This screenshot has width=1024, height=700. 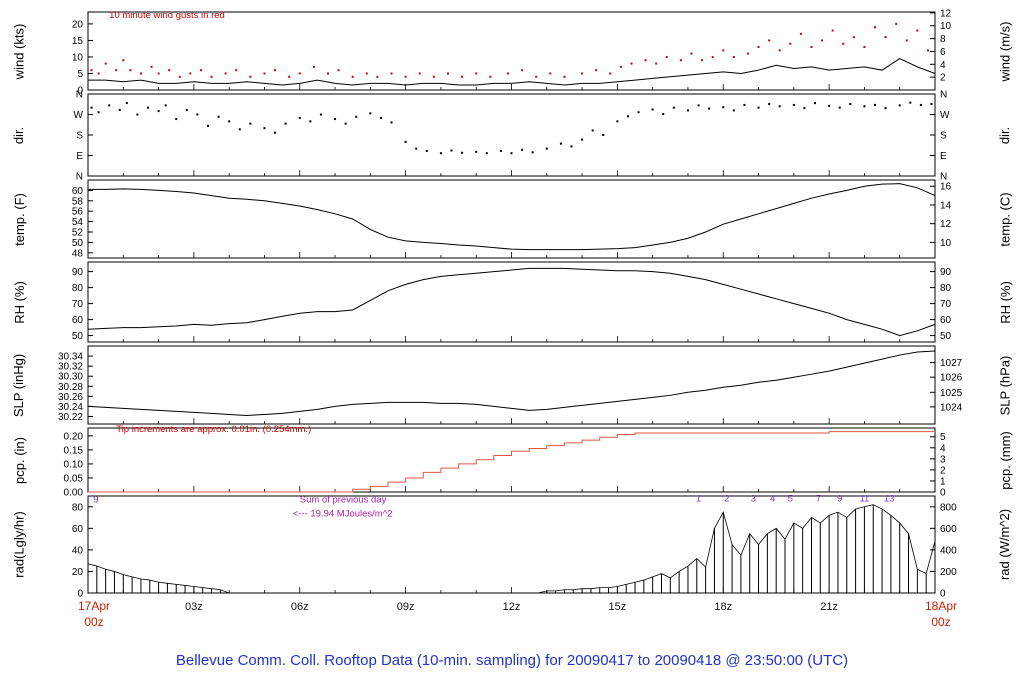 What do you see at coordinates (70, 367) in the screenshot?
I see `ytick-label: 30.32` at bounding box center [70, 367].